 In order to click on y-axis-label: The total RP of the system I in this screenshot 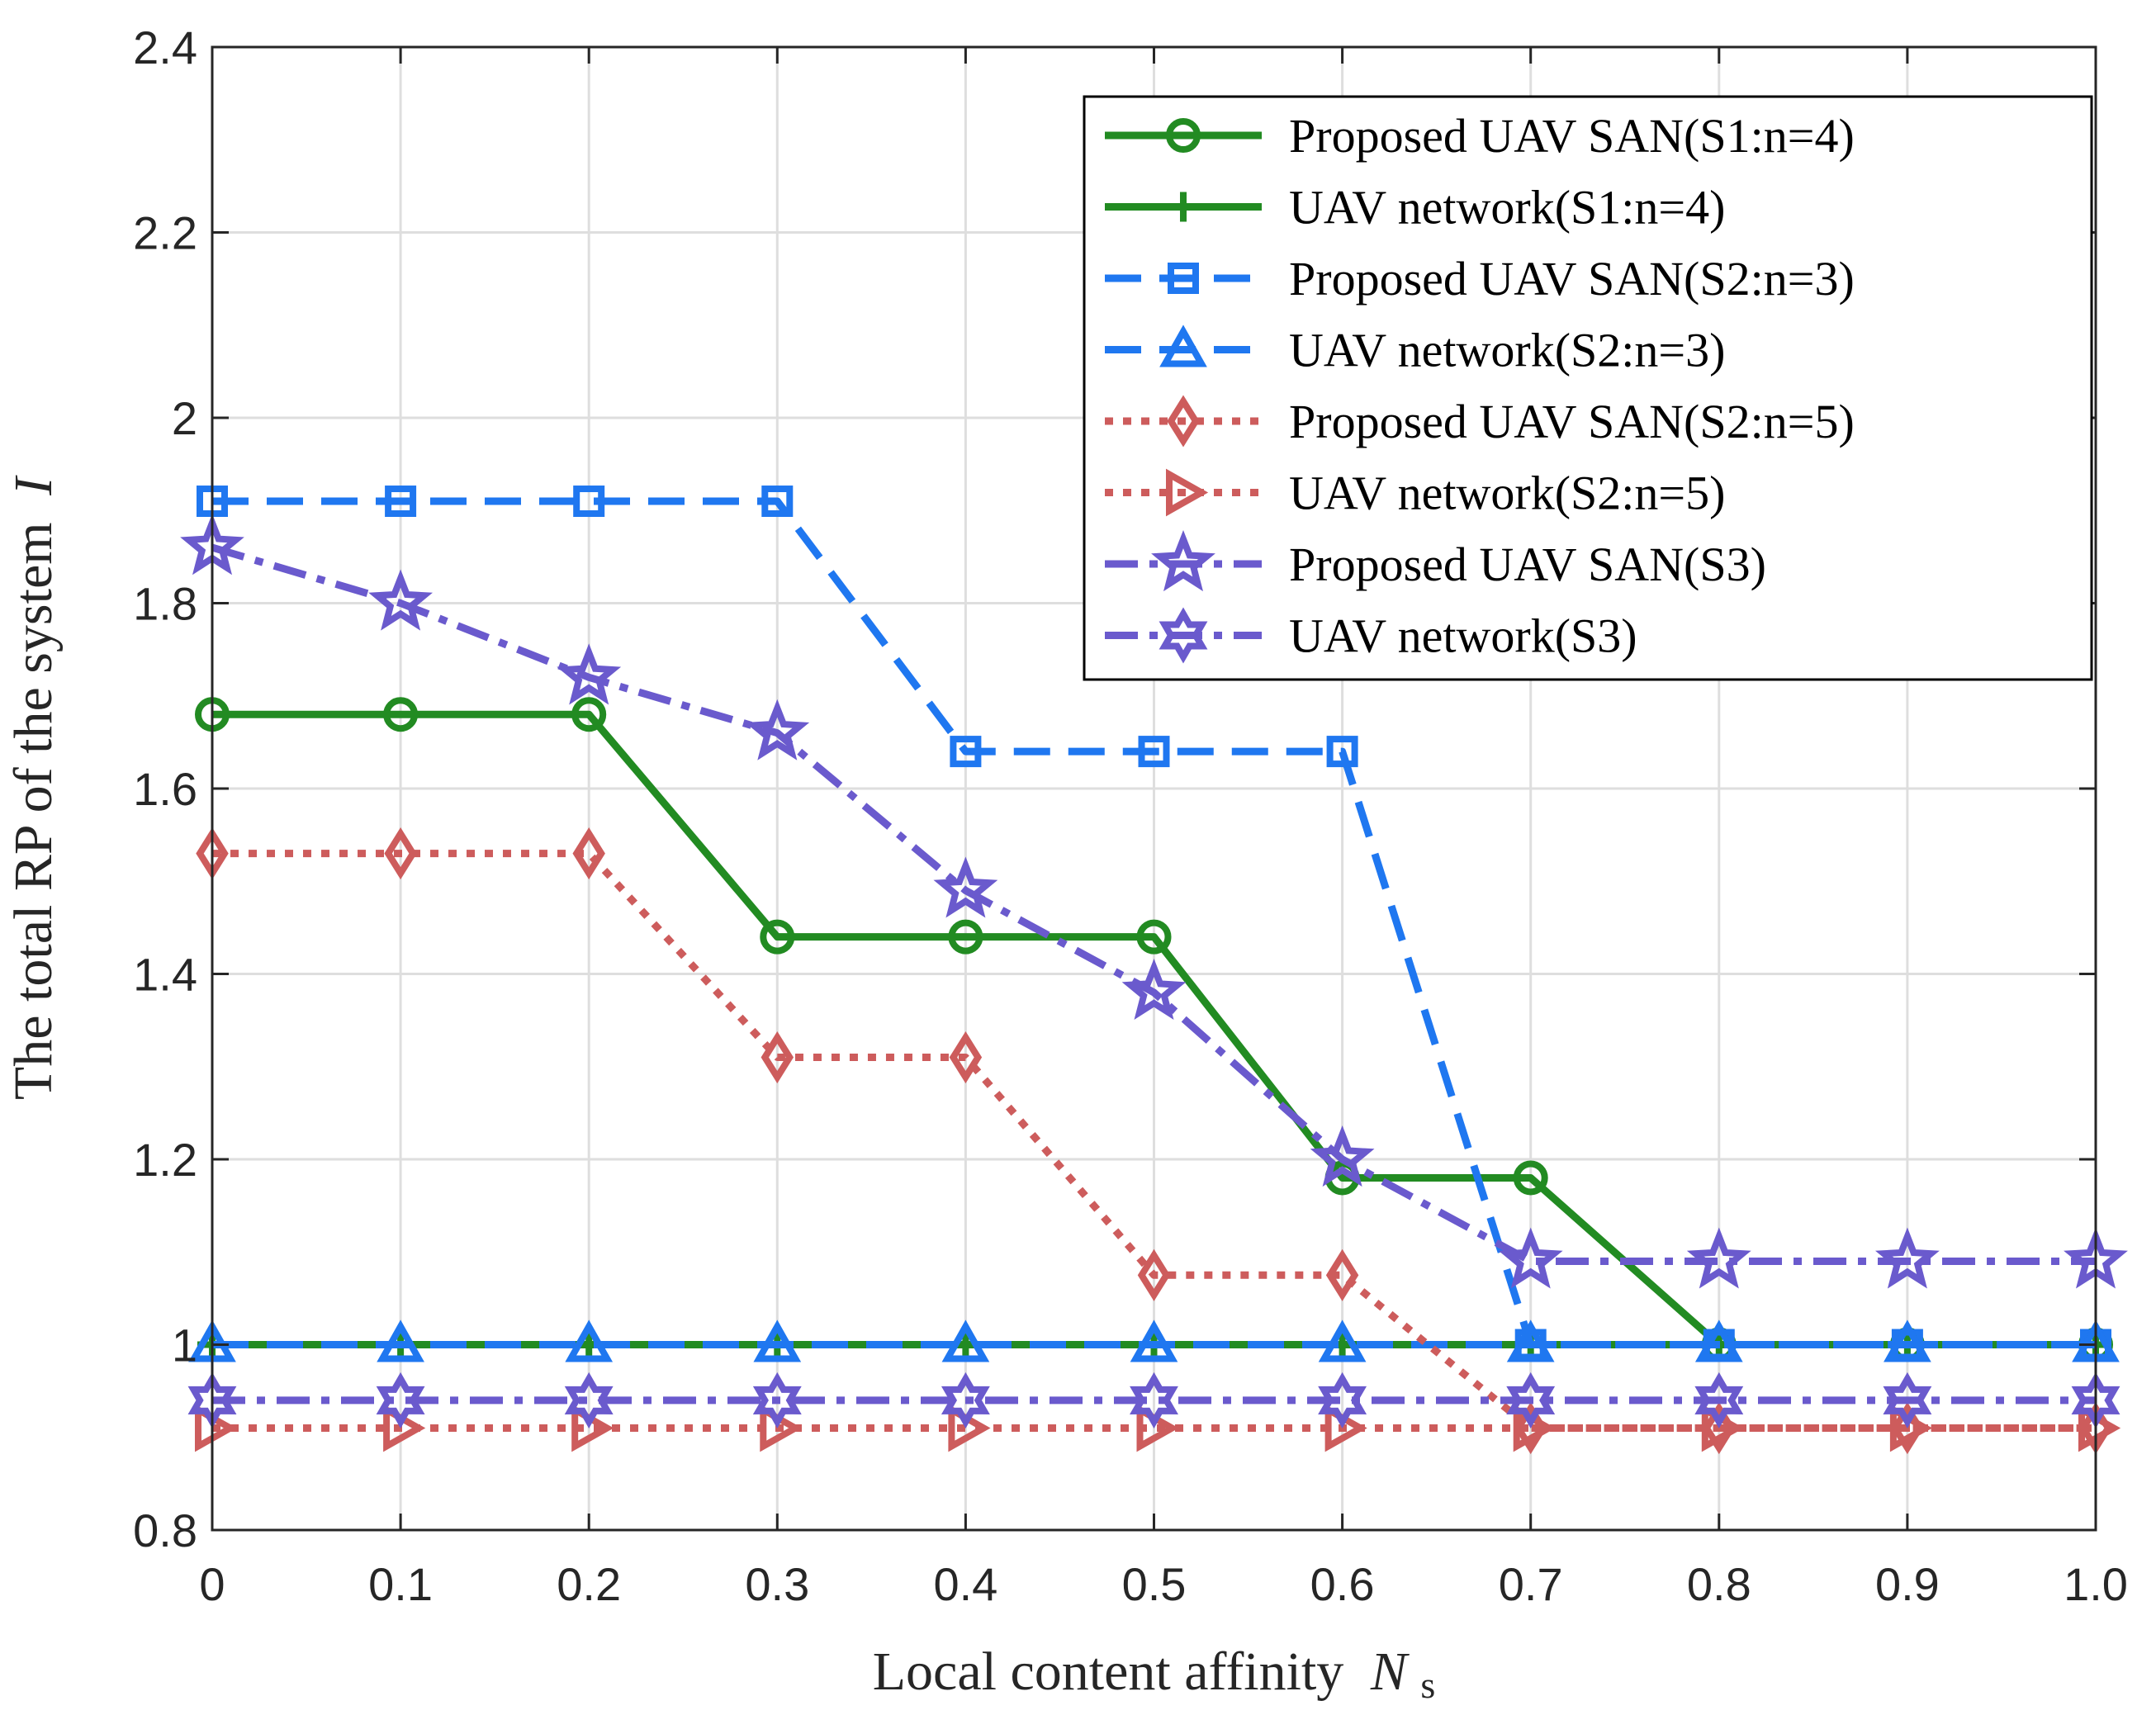, I will do `click(33, 787)`.